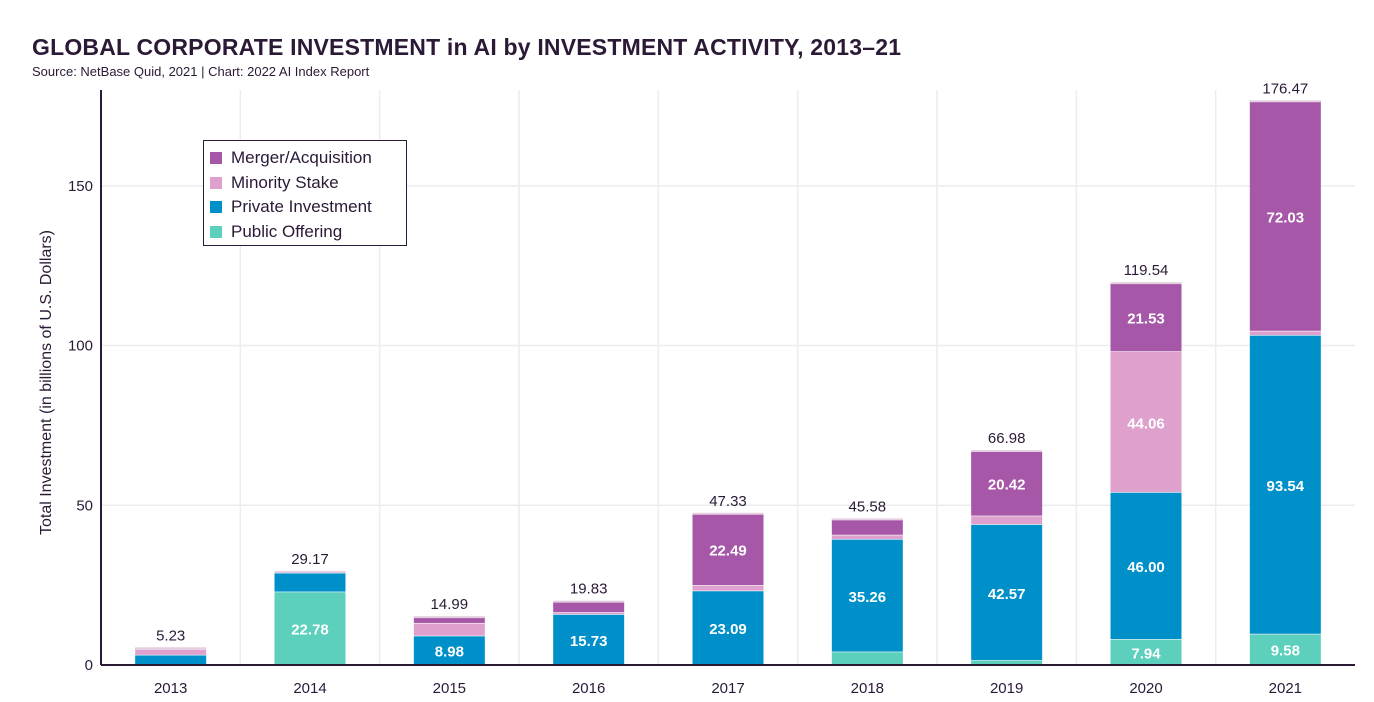 The width and height of the screenshot is (1374, 702). Describe the element at coordinates (310, 559) in the screenshot. I see `bar-total-label: 29.17` at that location.